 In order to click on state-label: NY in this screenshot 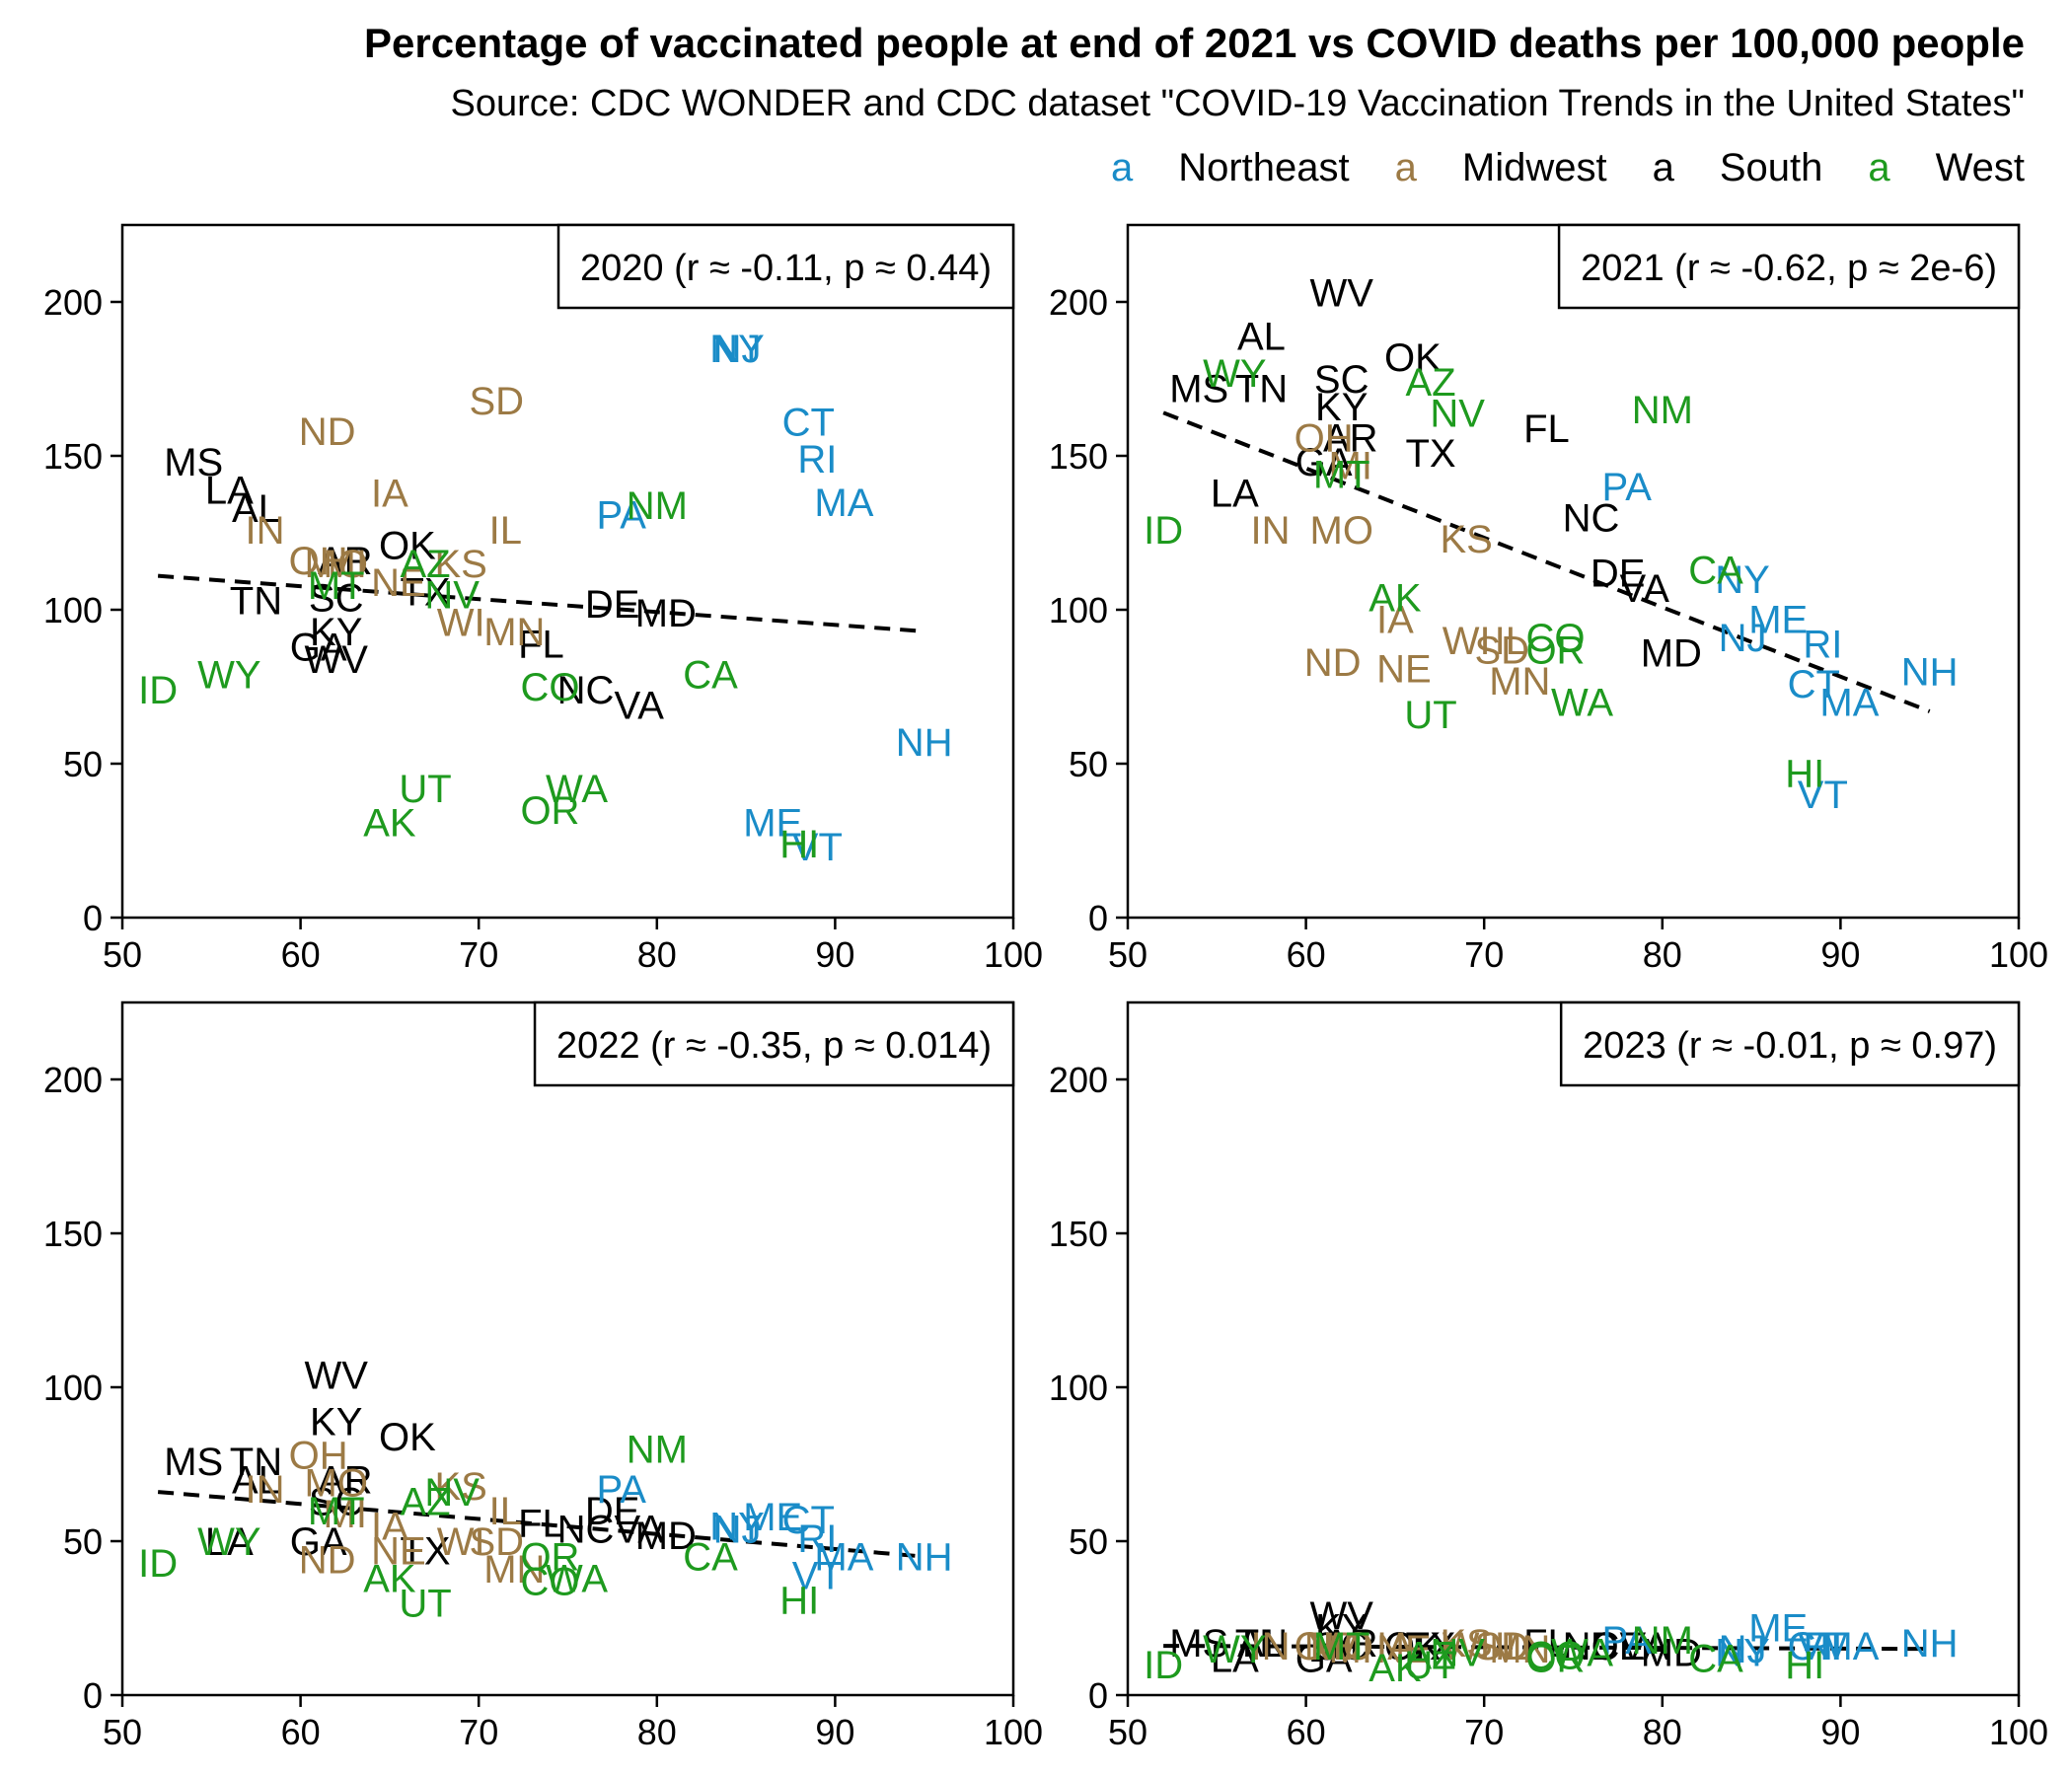, I will do `click(1743, 1653)`.